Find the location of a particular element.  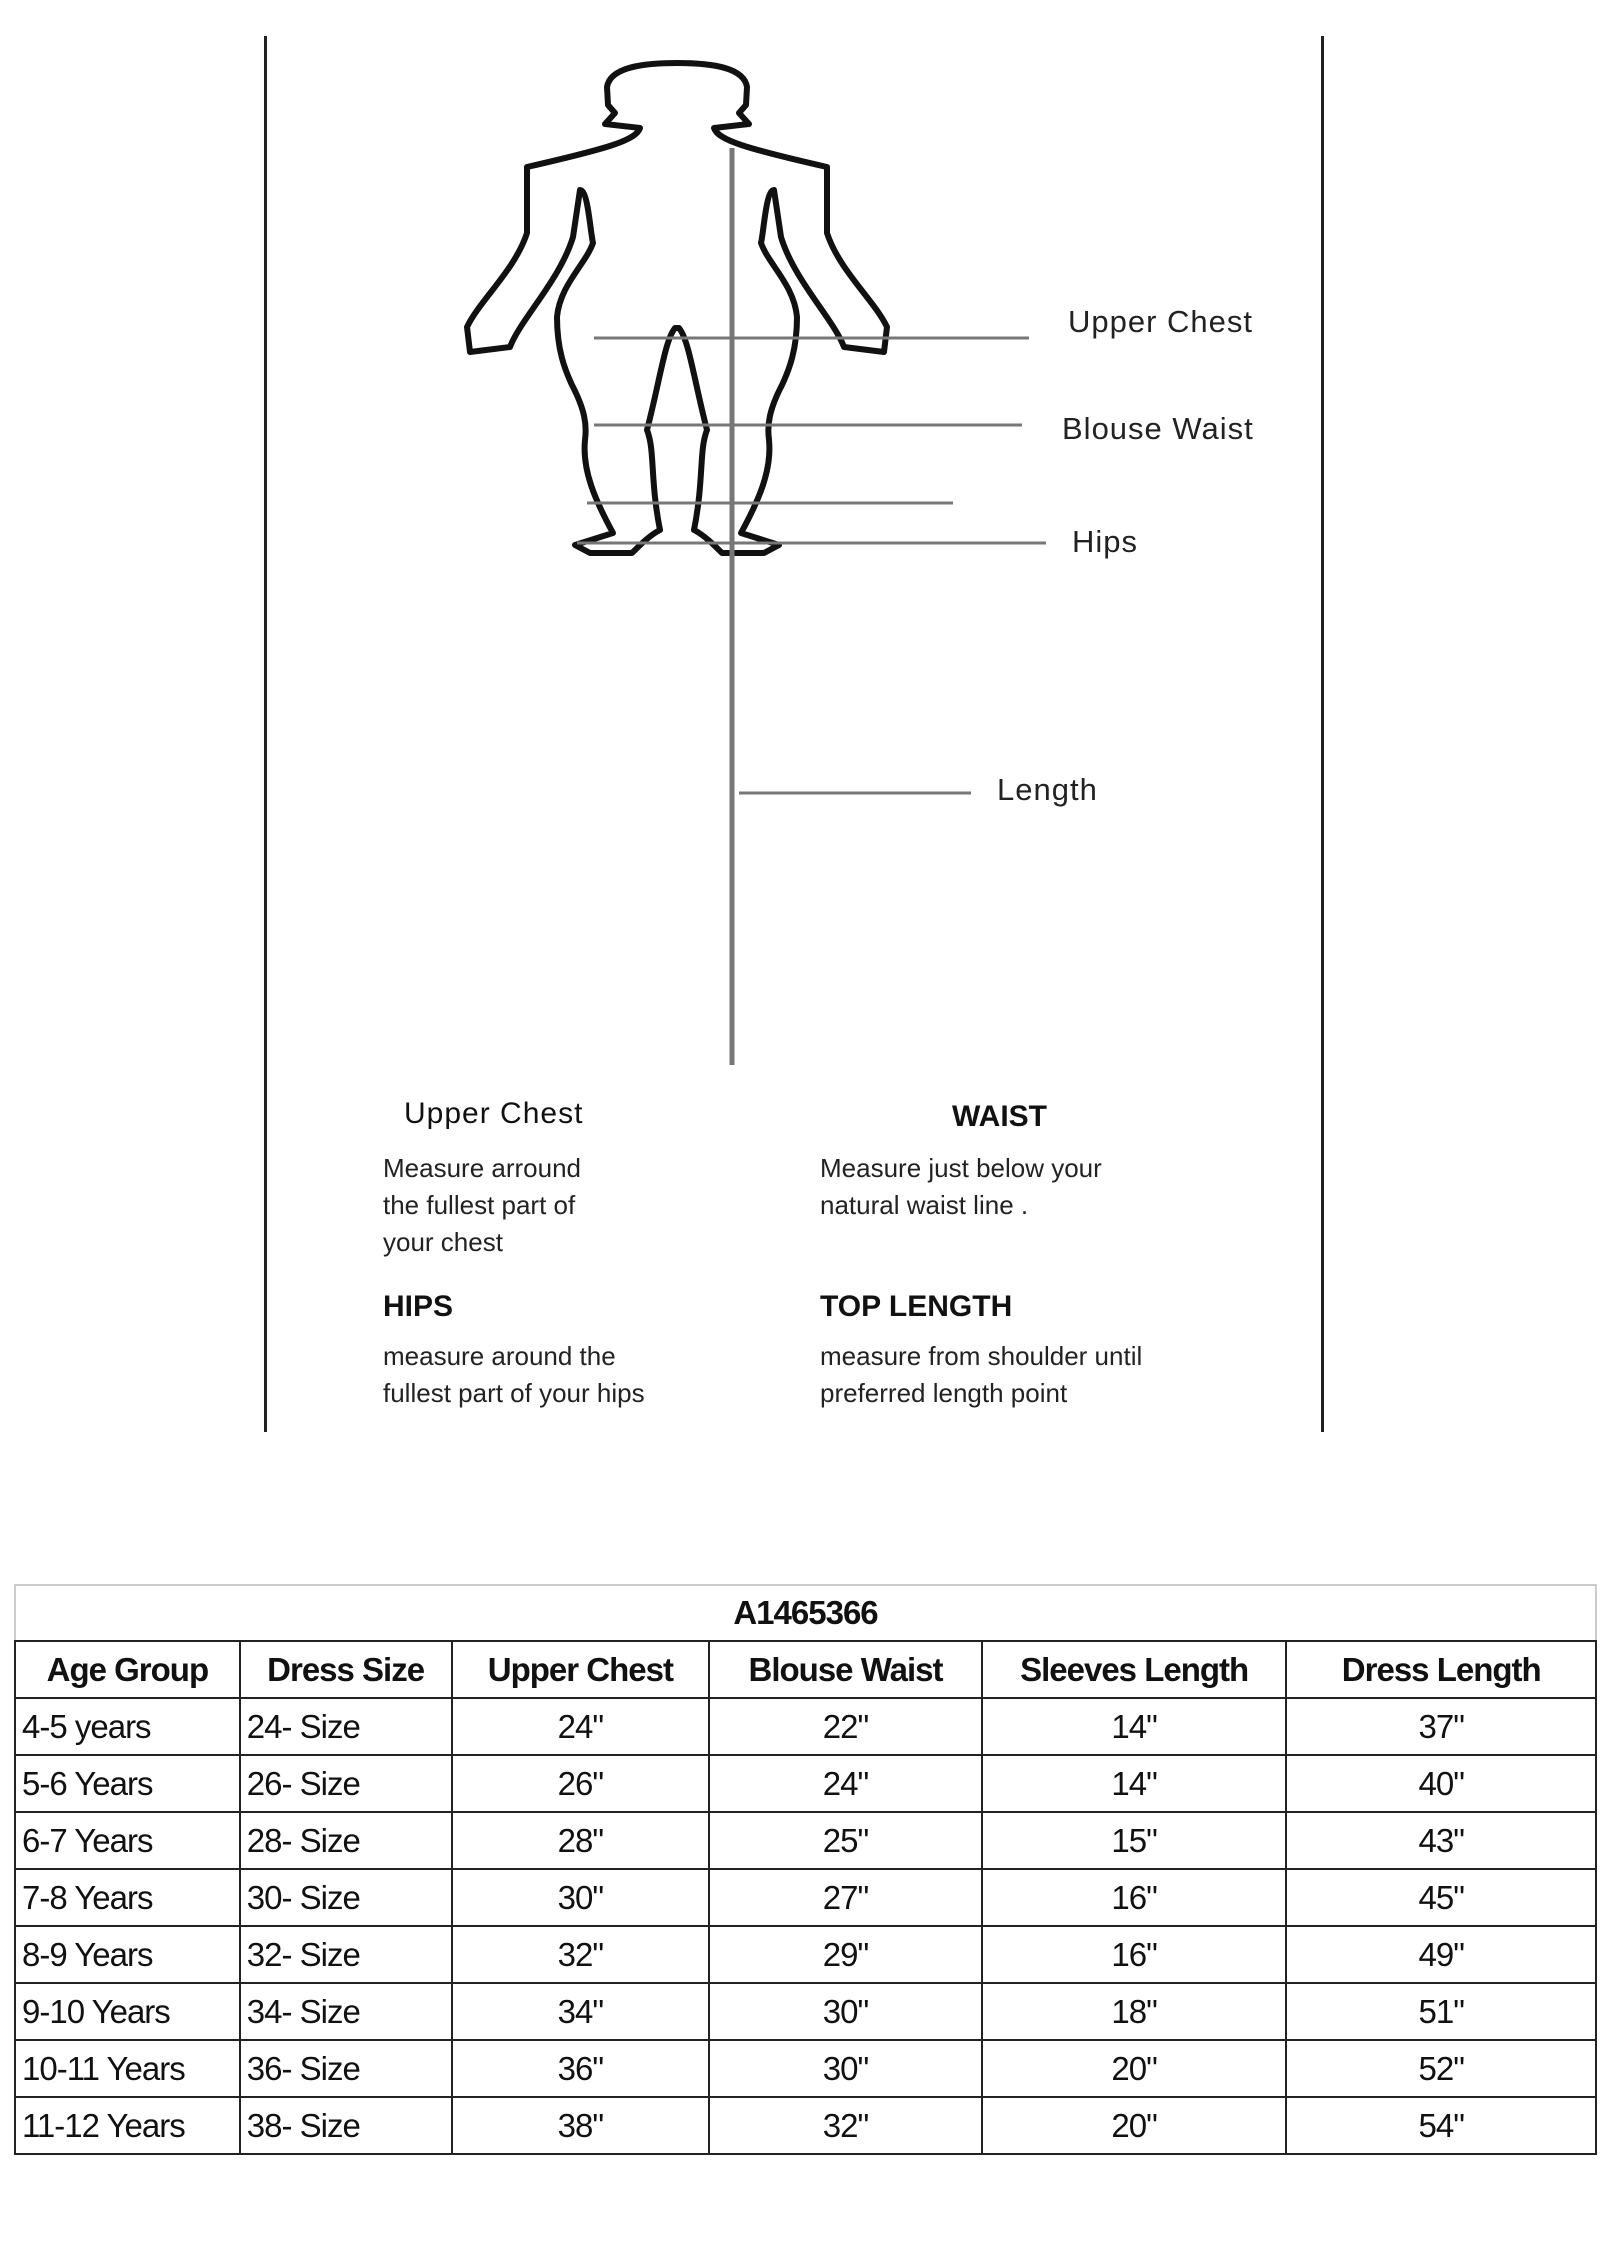

header-dress-length: Dress Length is located at coordinates (1441, 1669).